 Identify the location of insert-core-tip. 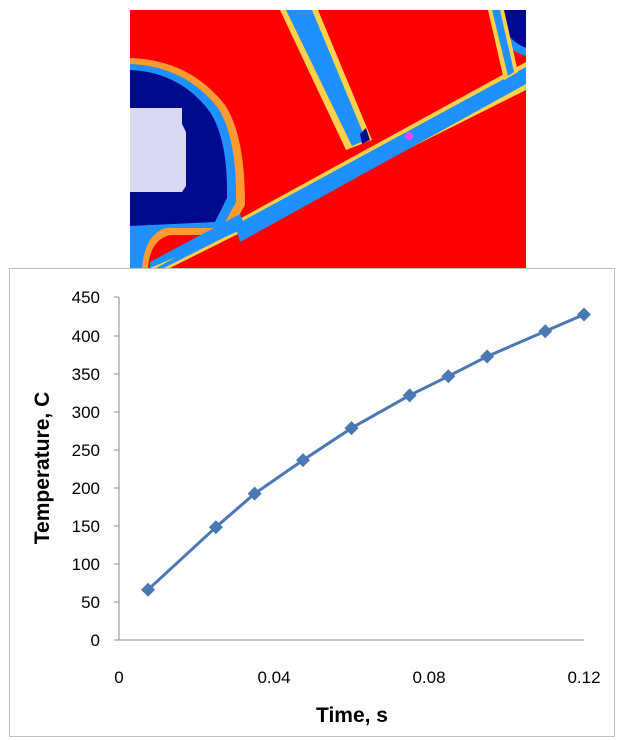
(184, 158).